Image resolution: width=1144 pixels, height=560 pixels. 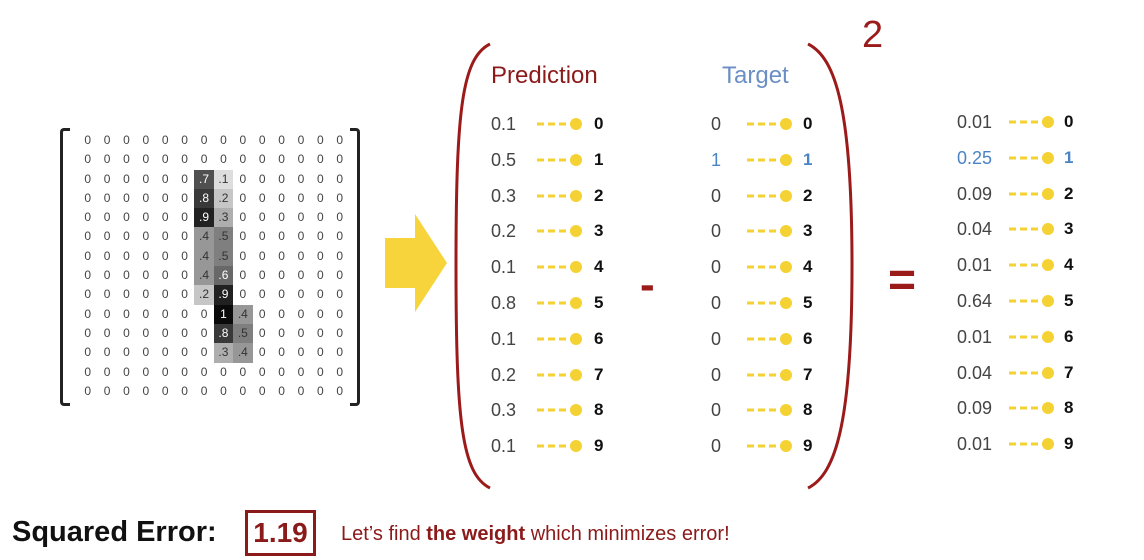 I want to click on result-value: 0.64, so click(x=975, y=301).